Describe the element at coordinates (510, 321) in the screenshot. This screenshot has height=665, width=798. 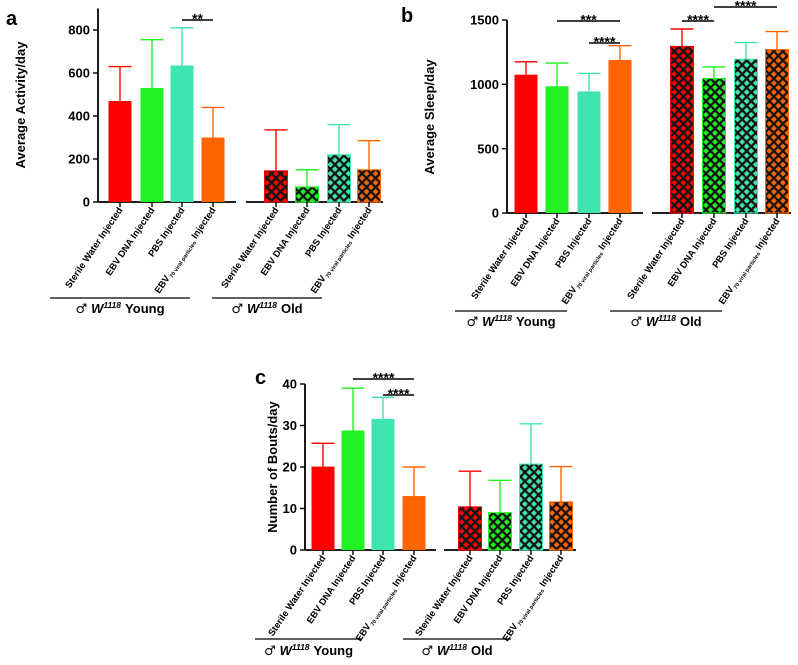
I see `group-label: ♂ W1118 Young` at that location.